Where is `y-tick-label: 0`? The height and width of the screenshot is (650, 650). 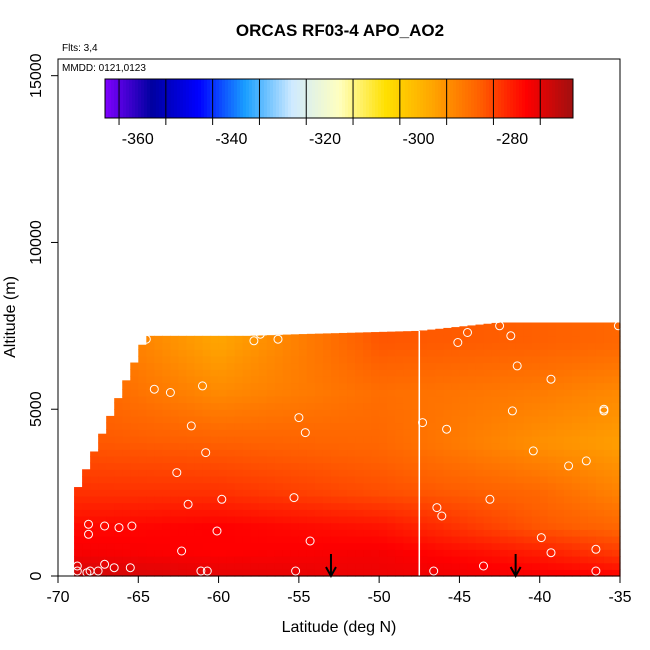 y-tick-label: 0 is located at coordinates (36, 575).